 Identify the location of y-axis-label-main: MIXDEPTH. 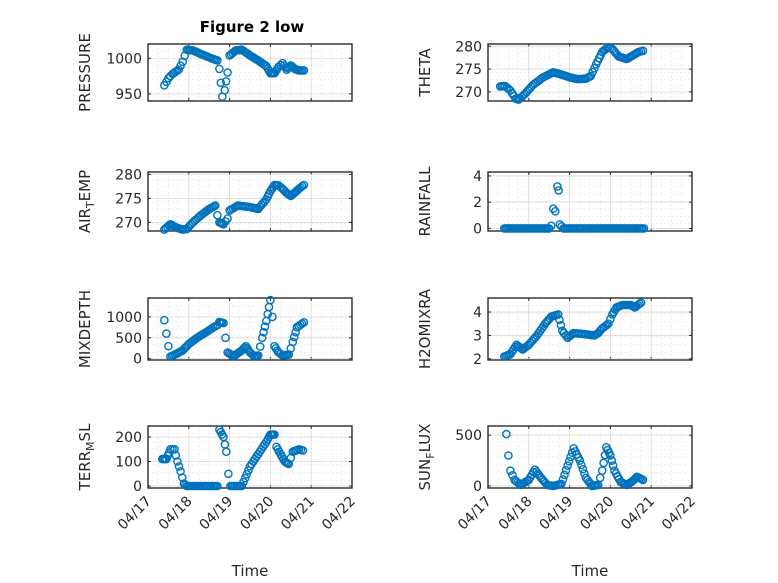
(85, 329).